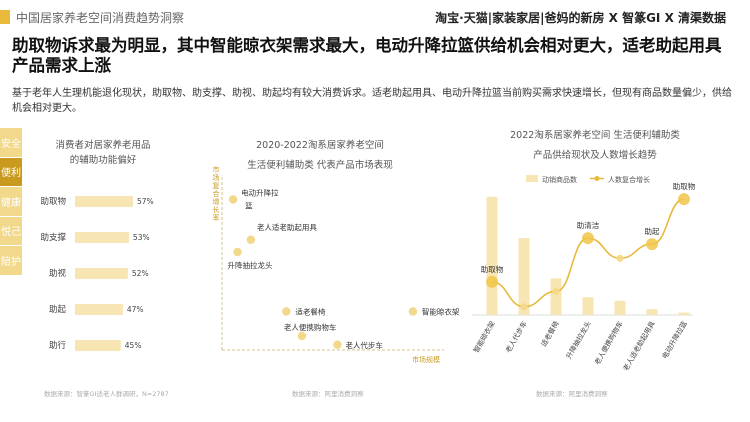  I want to click on chart1-category-label: 助视, so click(58, 273).